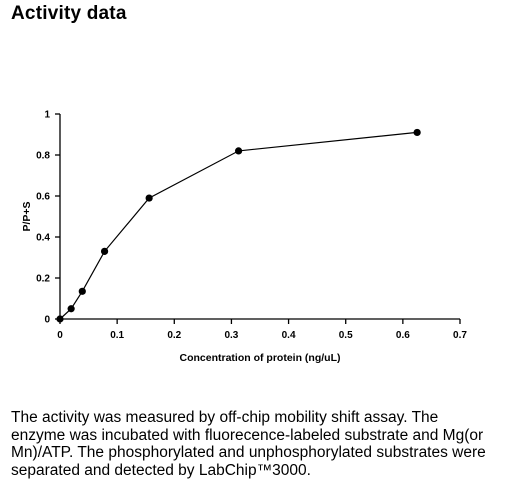 Image resolution: width=522 pixels, height=492 pixels. Describe the element at coordinates (43, 197) in the screenshot. I see `y-tick-label: 0.6` at that location.